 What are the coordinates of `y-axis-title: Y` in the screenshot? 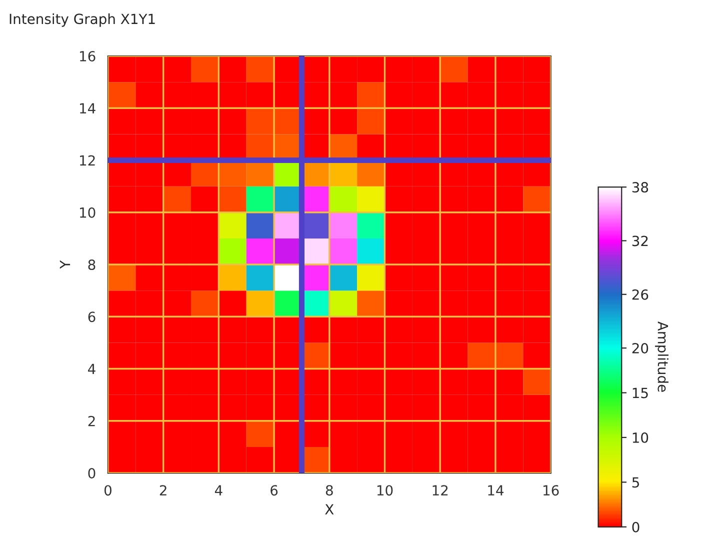 It's located at (65, 264).